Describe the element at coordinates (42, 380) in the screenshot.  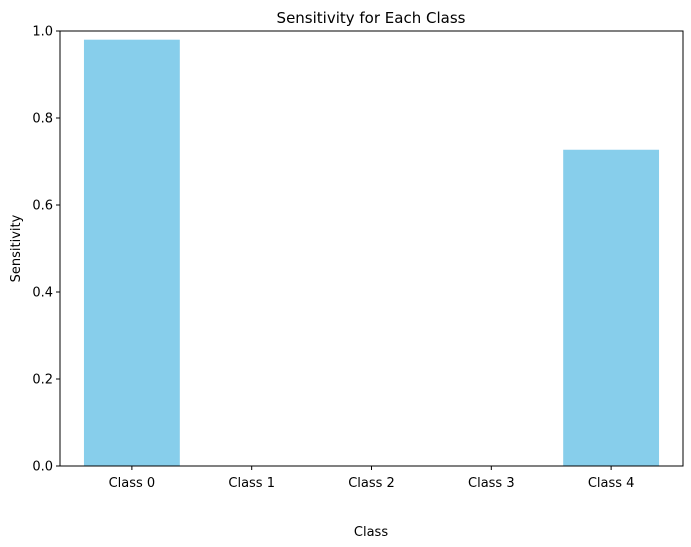
I see `y-tick-label: 0.2` at that location.